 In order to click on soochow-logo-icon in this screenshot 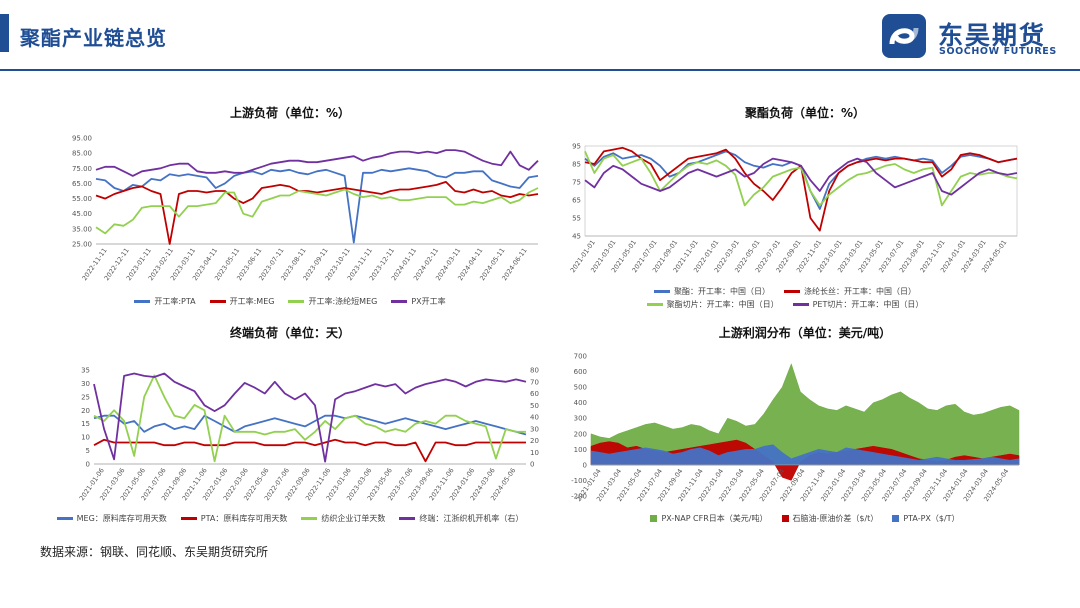, I will do `click(904, 36)`.